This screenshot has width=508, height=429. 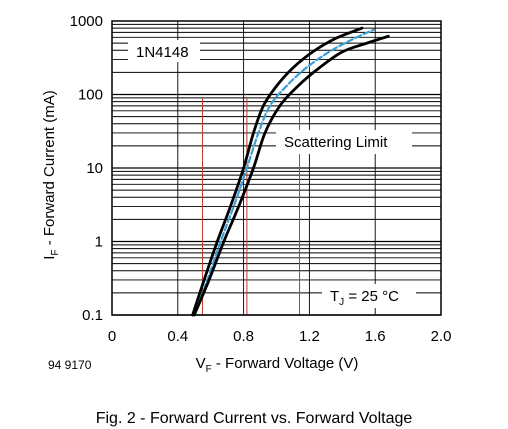 What do you see at coordinates (375, 336) in the screenshot?
I see `x-tick-label: 1.6` at bounding box center [375, 336].